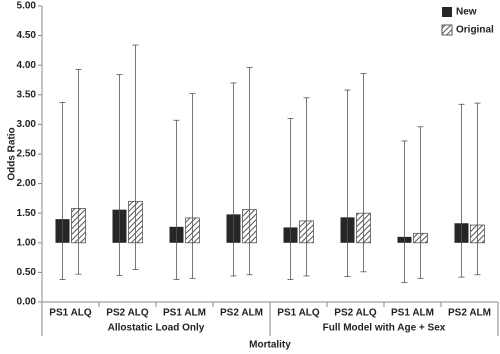 The width and height of the screenshot is (500, 354). I want to click on y-tick-label: 4.50, so click(27, 35).